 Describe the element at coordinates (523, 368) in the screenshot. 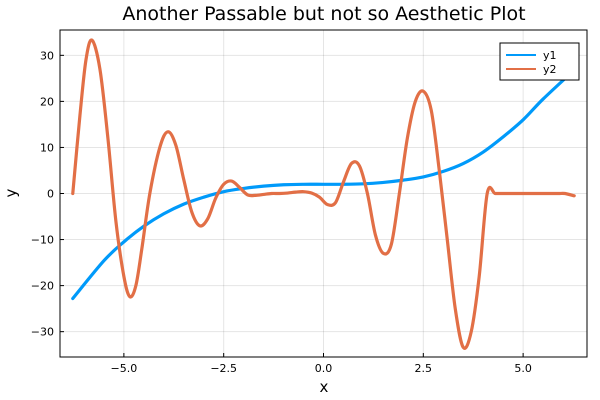

I see `x-tick-label: 5.0` at that location.